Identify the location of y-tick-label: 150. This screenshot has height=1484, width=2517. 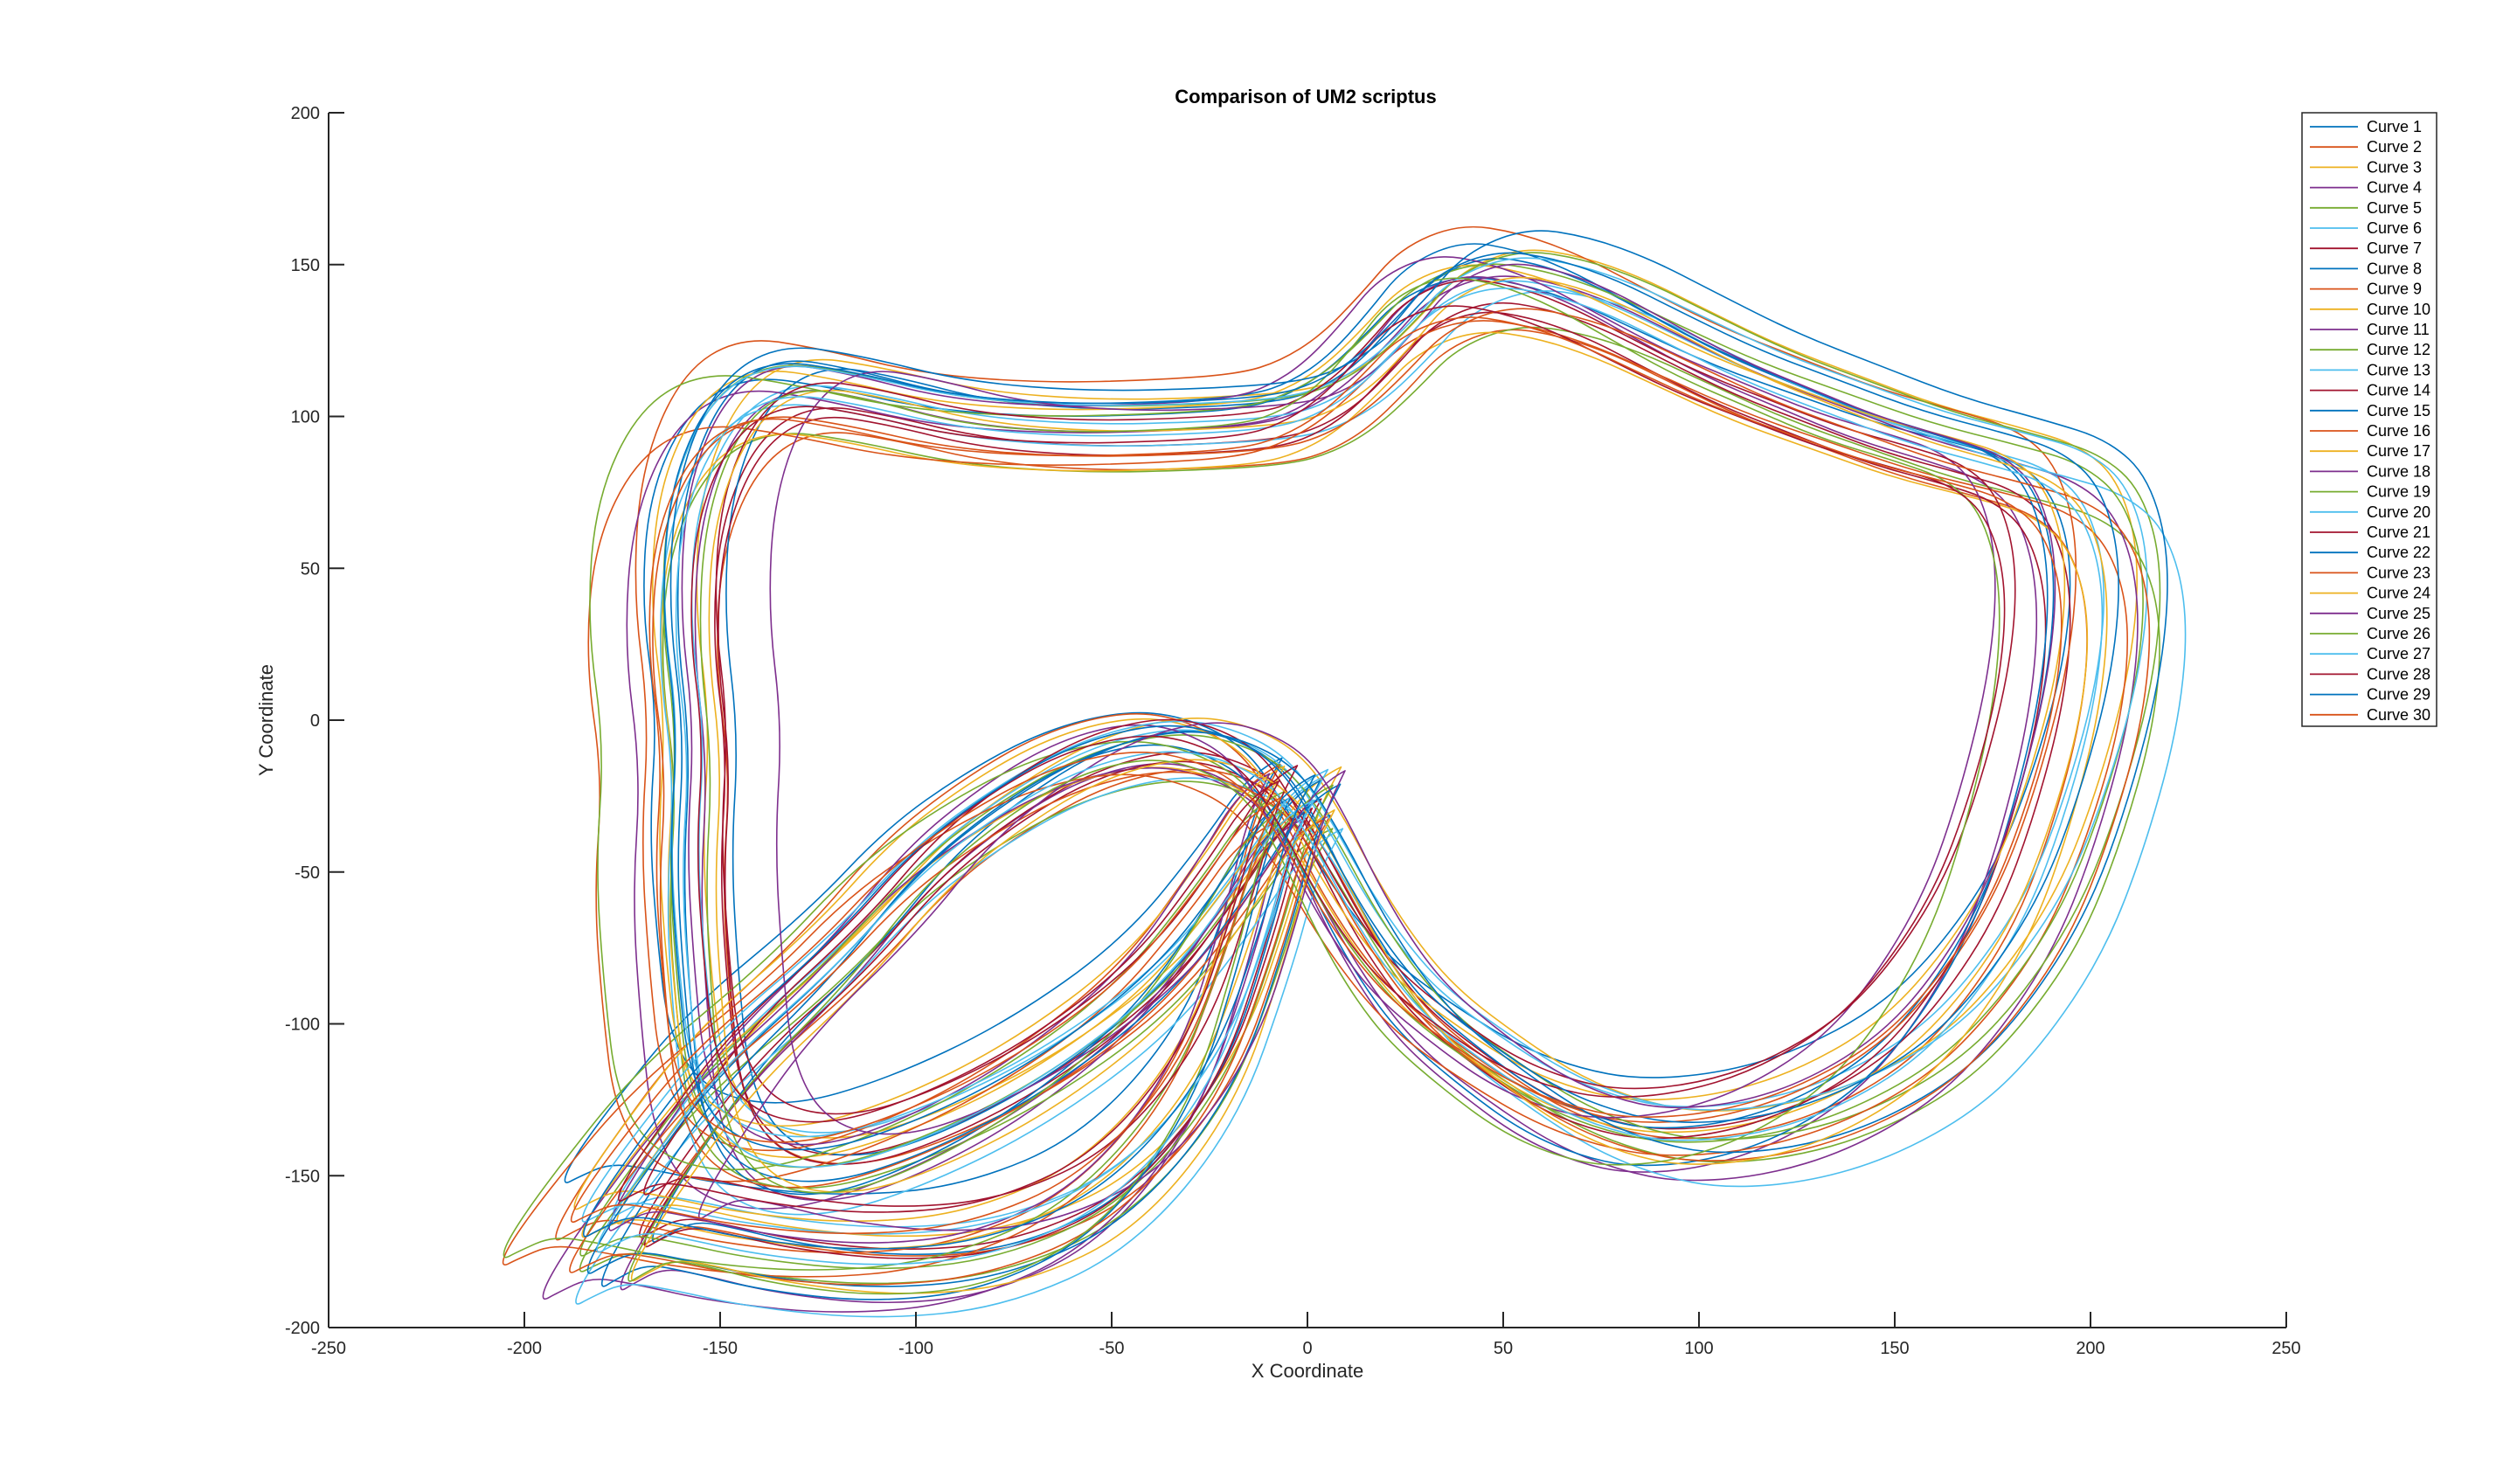
(305, 265).